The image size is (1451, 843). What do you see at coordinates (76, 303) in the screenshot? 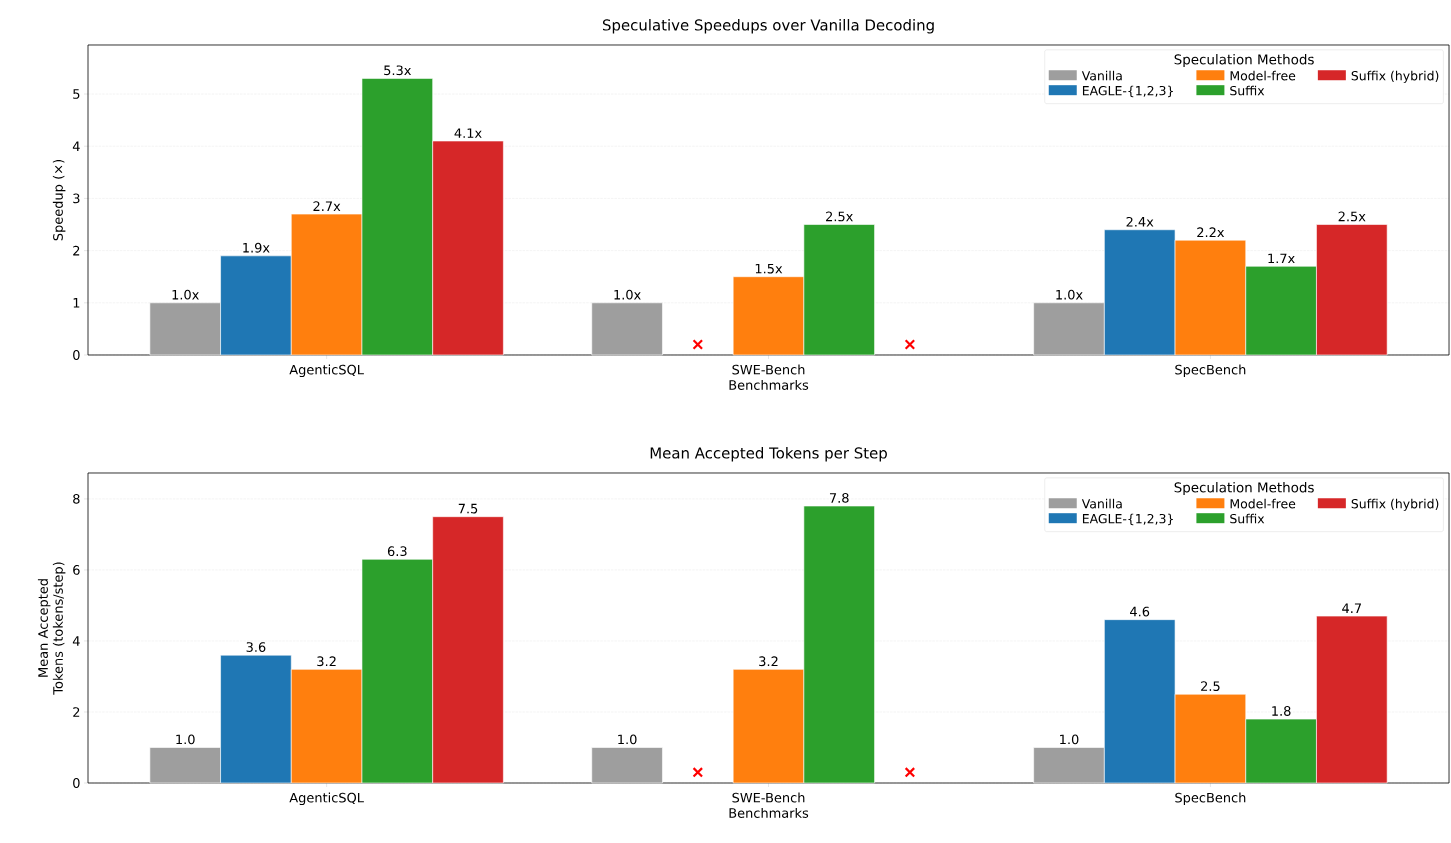
I see `y-tick-label: 1` at bounding box center [76, 303].